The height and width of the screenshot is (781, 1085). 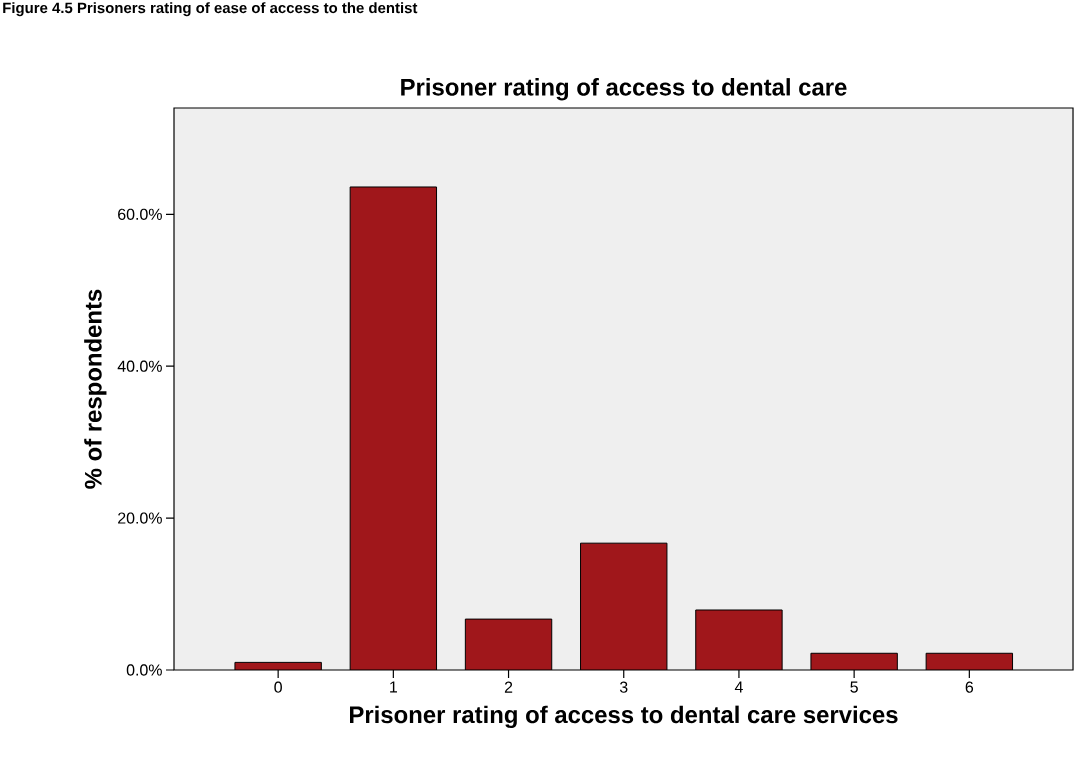 I want to click on x-tick-label: 0, so click(x=278, y=687).